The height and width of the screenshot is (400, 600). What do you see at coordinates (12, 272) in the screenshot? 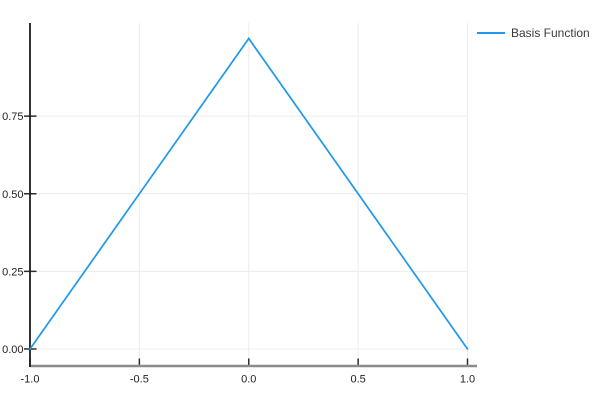
I see `y-tick-label: 0.25` at bounding box center [12, 272].